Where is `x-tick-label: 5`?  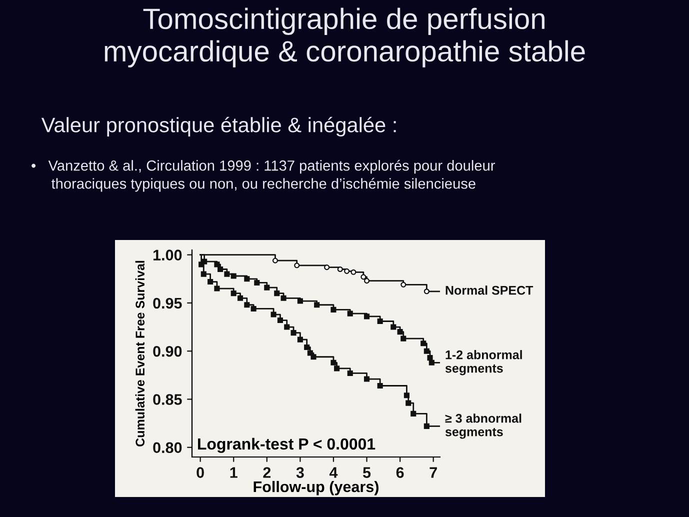 x-tick-label: 5 is located at coordinates (366, 472).